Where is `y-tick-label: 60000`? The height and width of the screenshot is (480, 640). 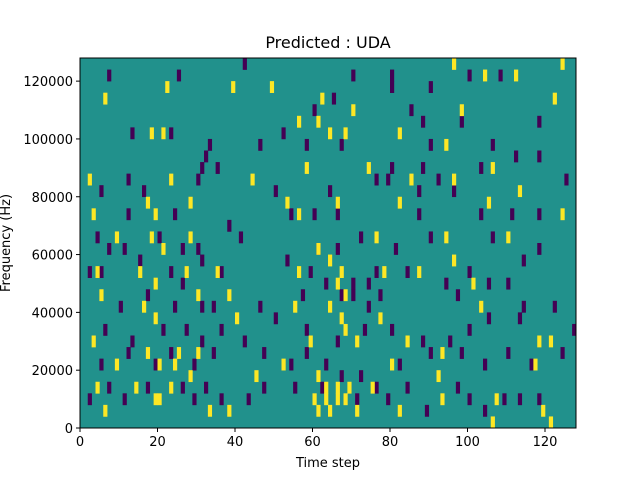 y-tick-label: 60000 is located at coordinates (52, 256).